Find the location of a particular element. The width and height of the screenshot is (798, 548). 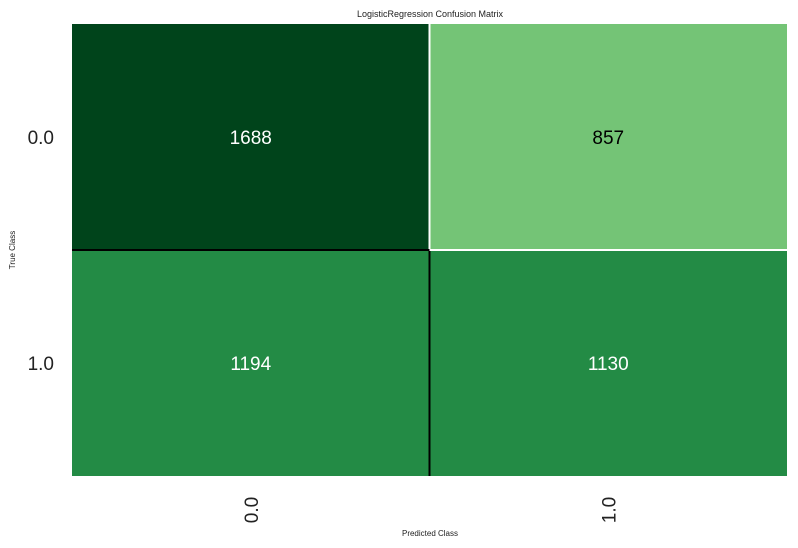

x-tick-label: 0.0 is located at coordinates (252, 510).